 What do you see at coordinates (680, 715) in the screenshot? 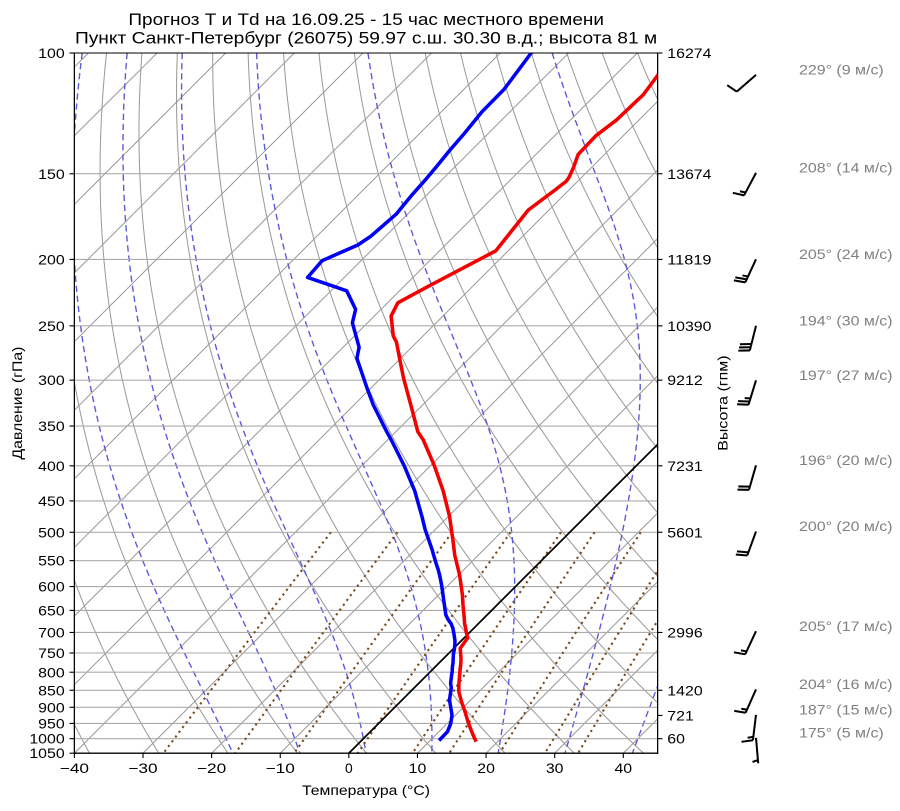
I see `svg-text: 721` at bounding box center [680, 715].